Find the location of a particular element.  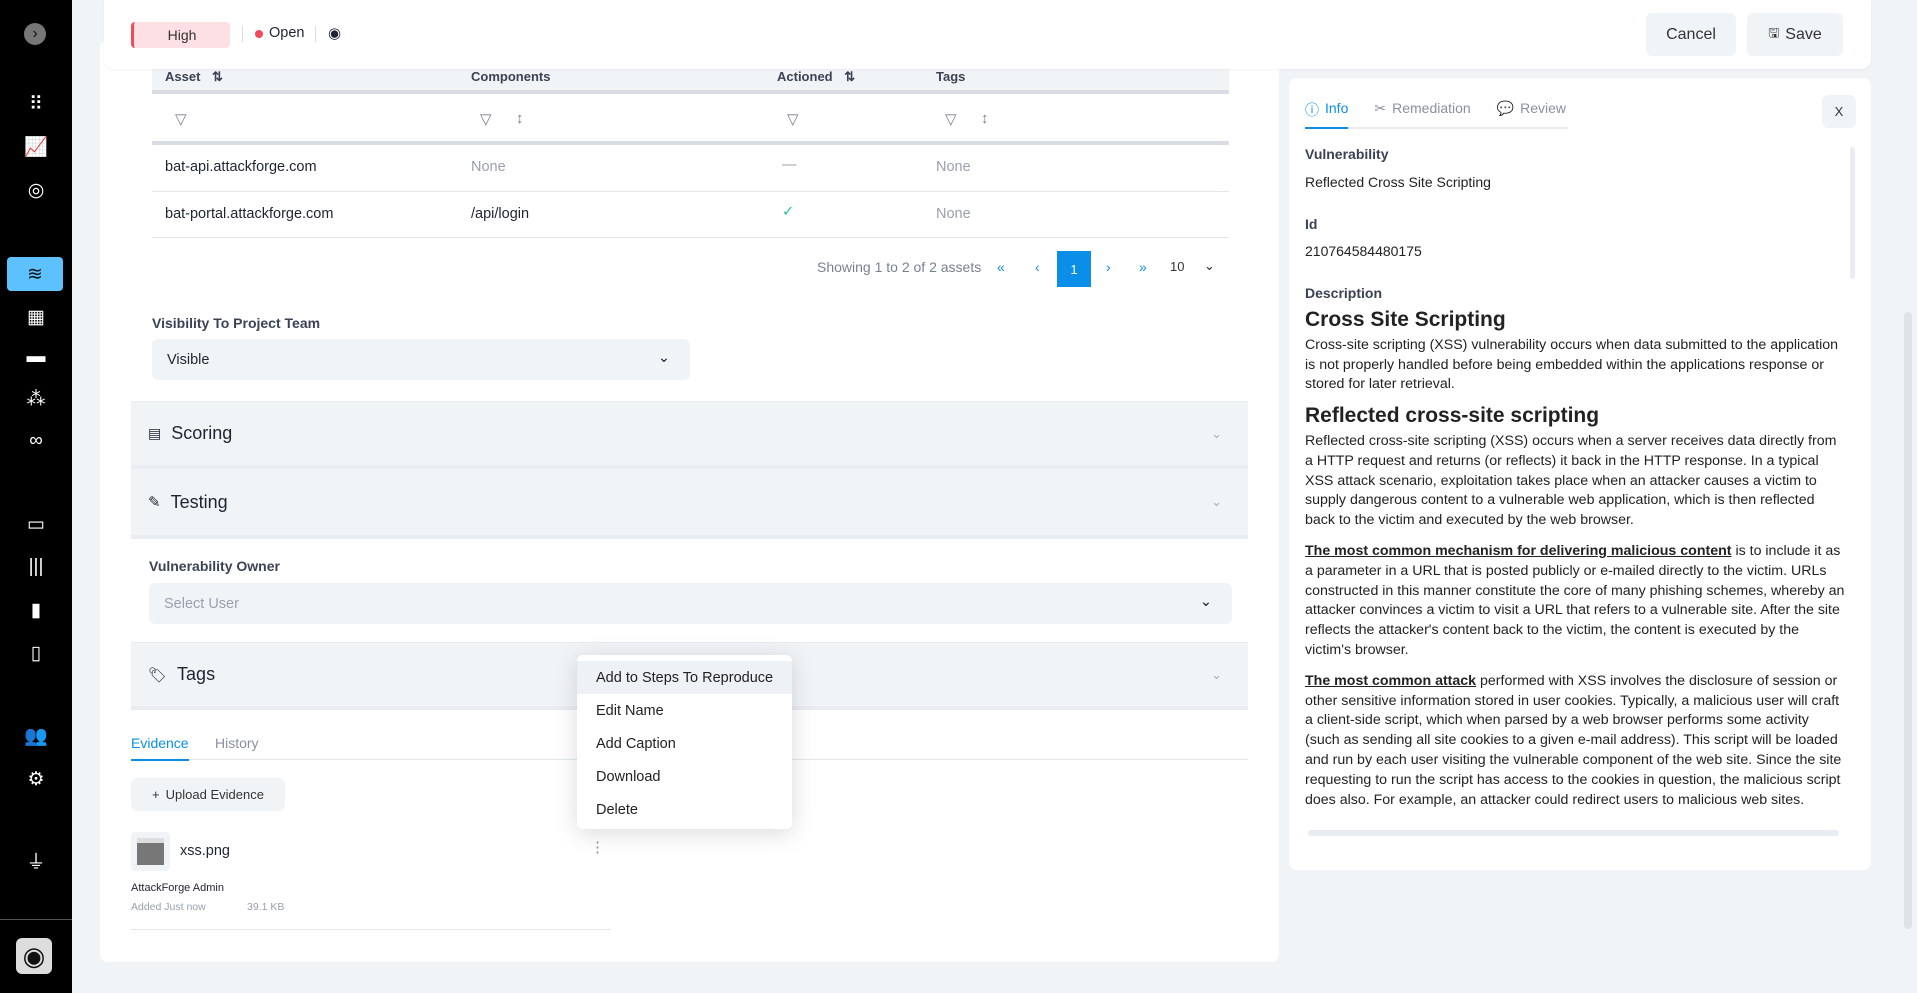

visibility-select: Visible ⌄ is located at coordinates (421, 359).